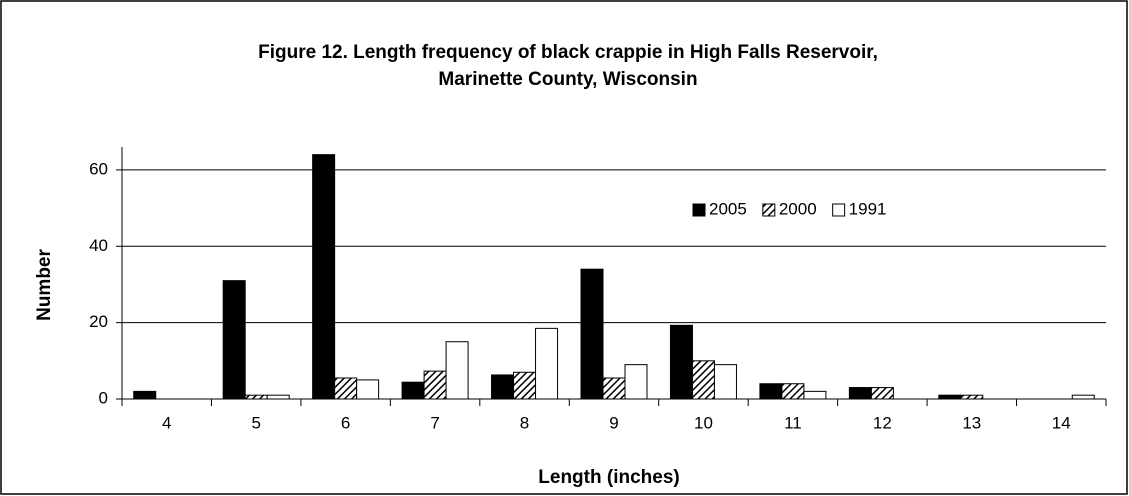 The image size is (1129, 496). What do you see at coordinates (166, 422) in the screenshot?
I see `x-tick-label: 4` at bounding box center [166, 422].